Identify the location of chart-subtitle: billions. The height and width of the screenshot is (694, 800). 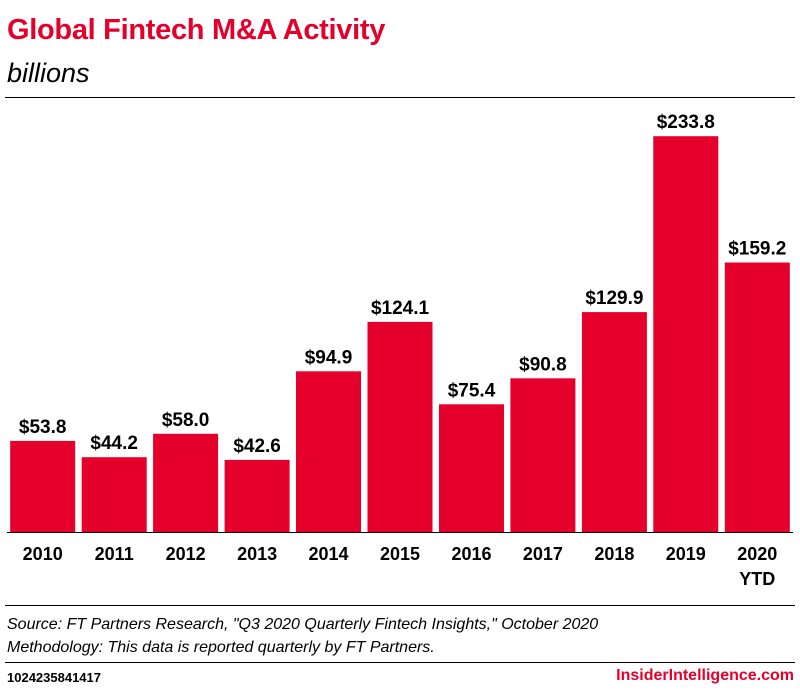
(48, 73).